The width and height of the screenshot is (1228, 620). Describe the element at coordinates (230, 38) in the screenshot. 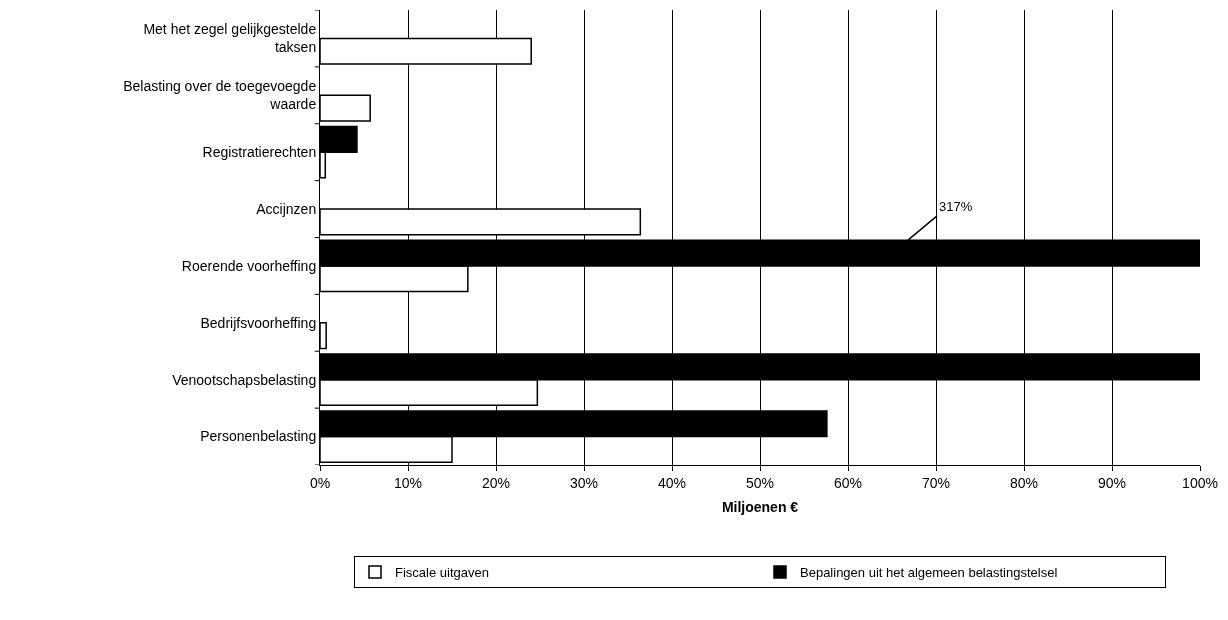

I see `y-tick-label: Met het zegel gelijkgestelde taksen` at that location.